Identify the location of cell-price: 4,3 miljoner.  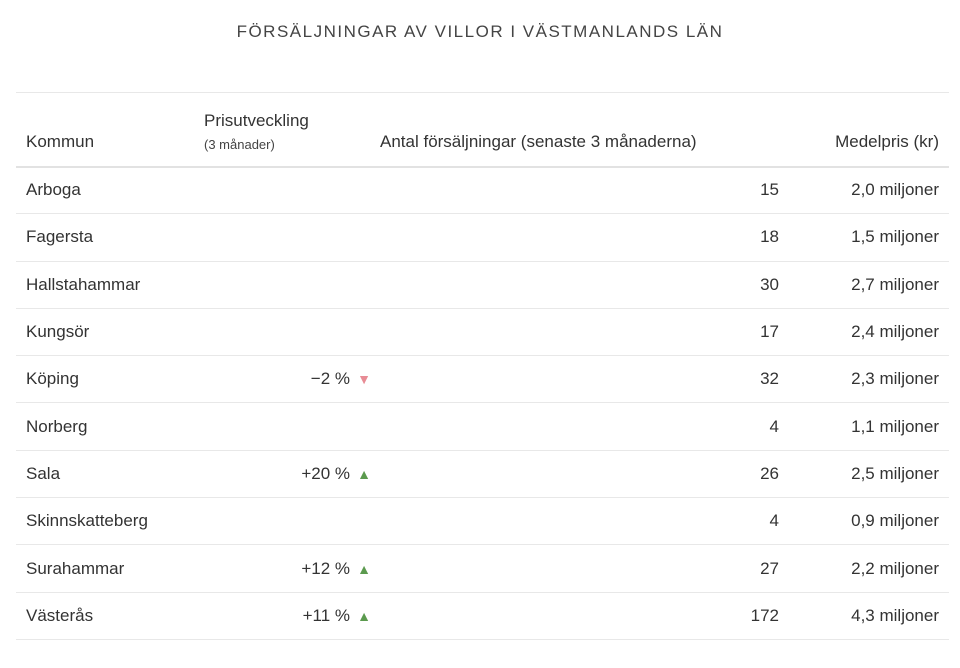
(895, 615).